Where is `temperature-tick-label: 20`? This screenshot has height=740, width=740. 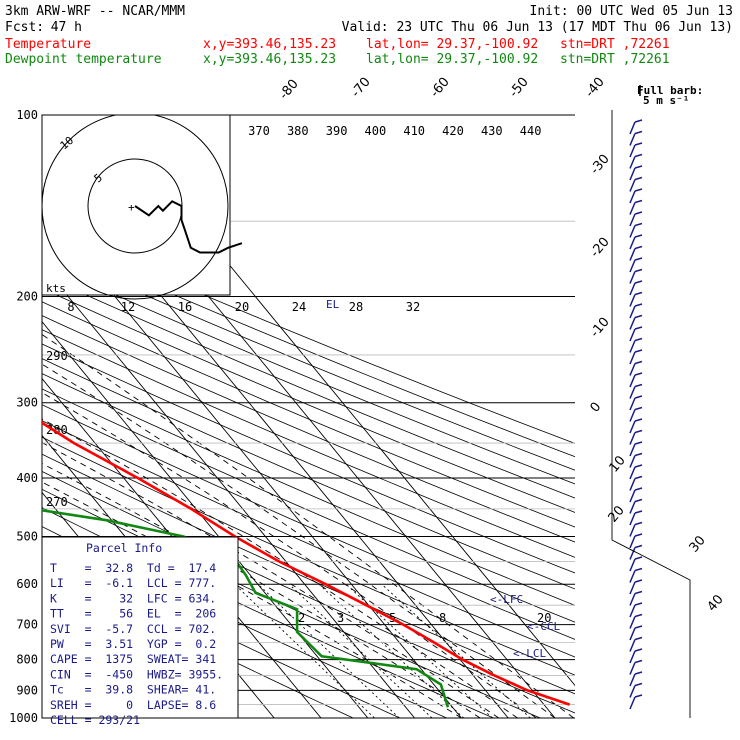
temperature-tick-label: 20 is located at coordinates (617, 514).